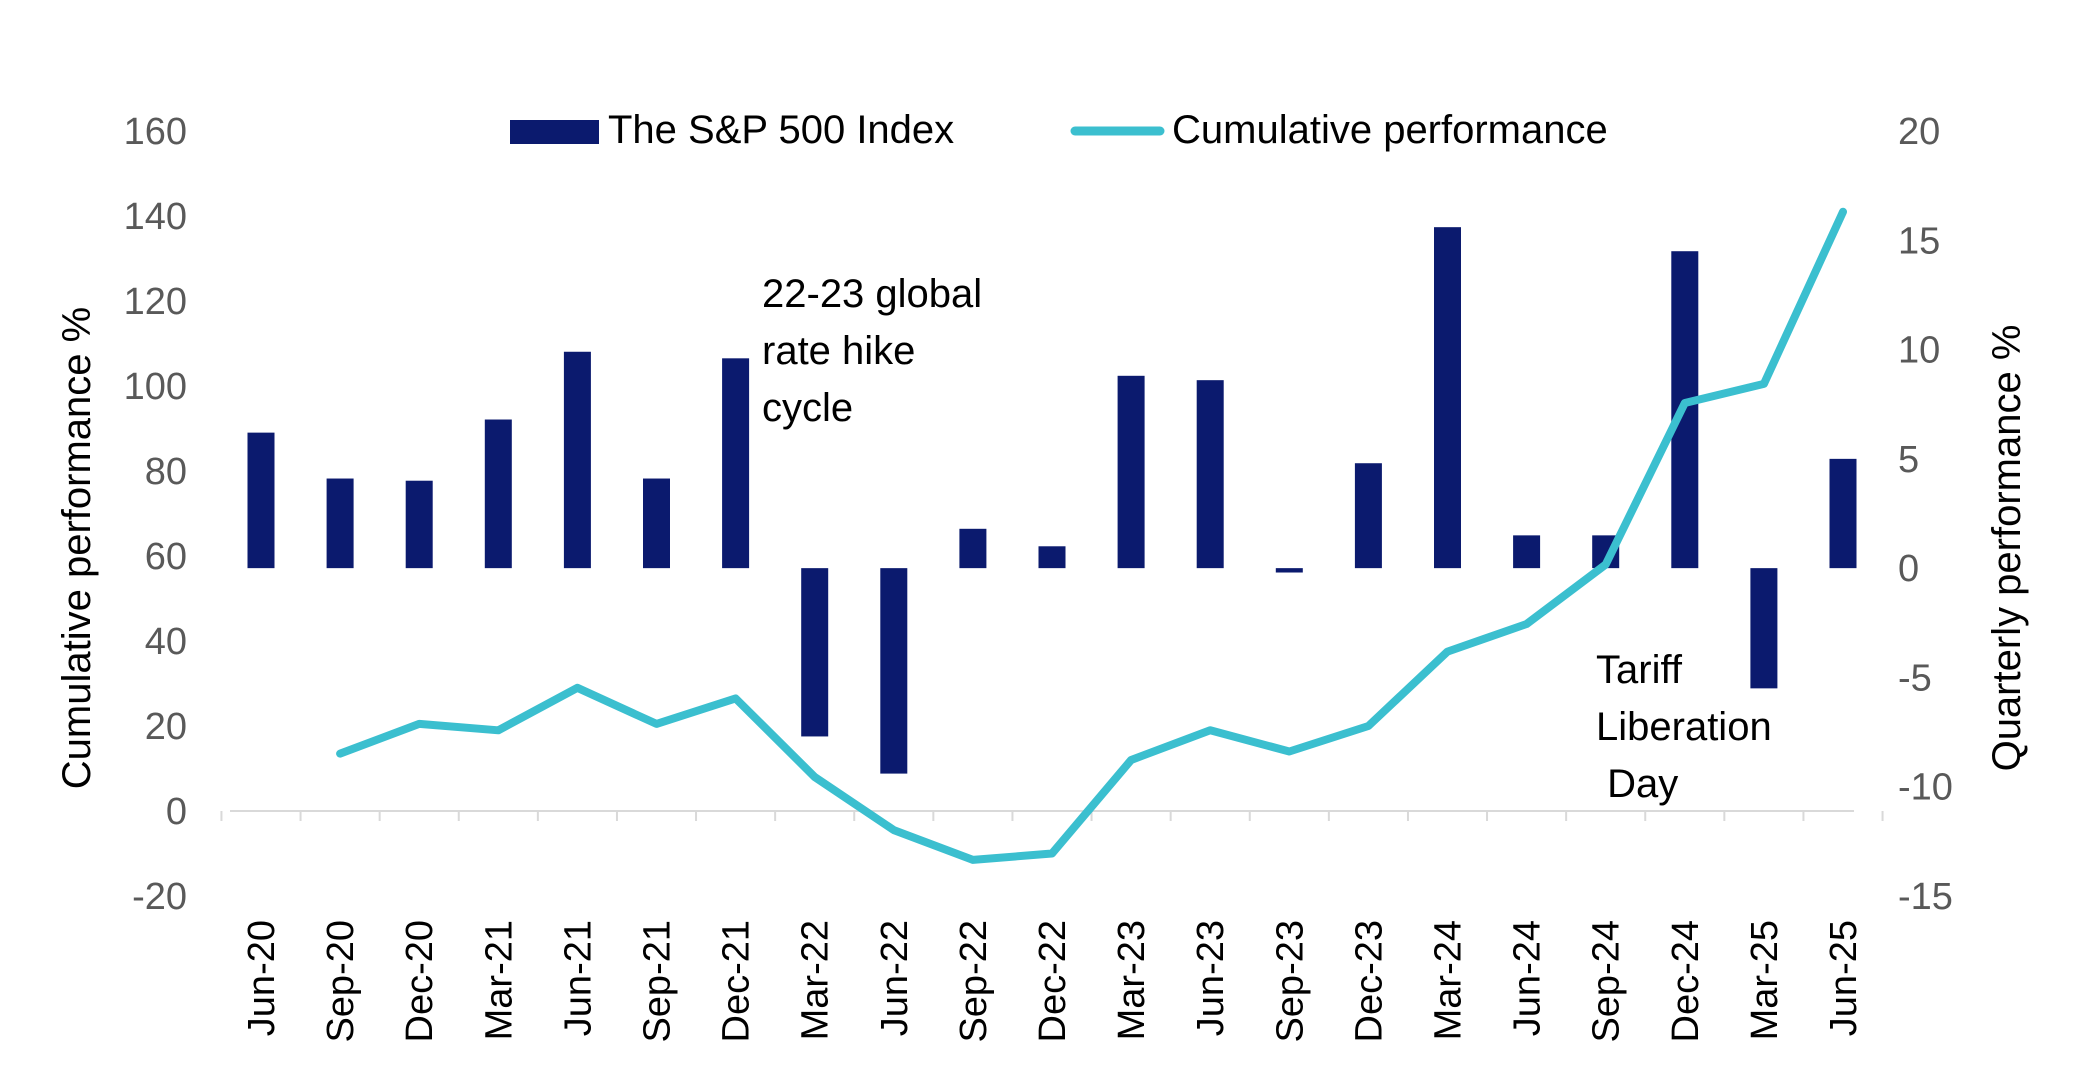 Image resolution: width=2093 pixels, height=1069 pixels. What do you see at coordinates (895, 978) in the screenshot?
I see `category-label: Jun-22` at bounding box center [895, 978].